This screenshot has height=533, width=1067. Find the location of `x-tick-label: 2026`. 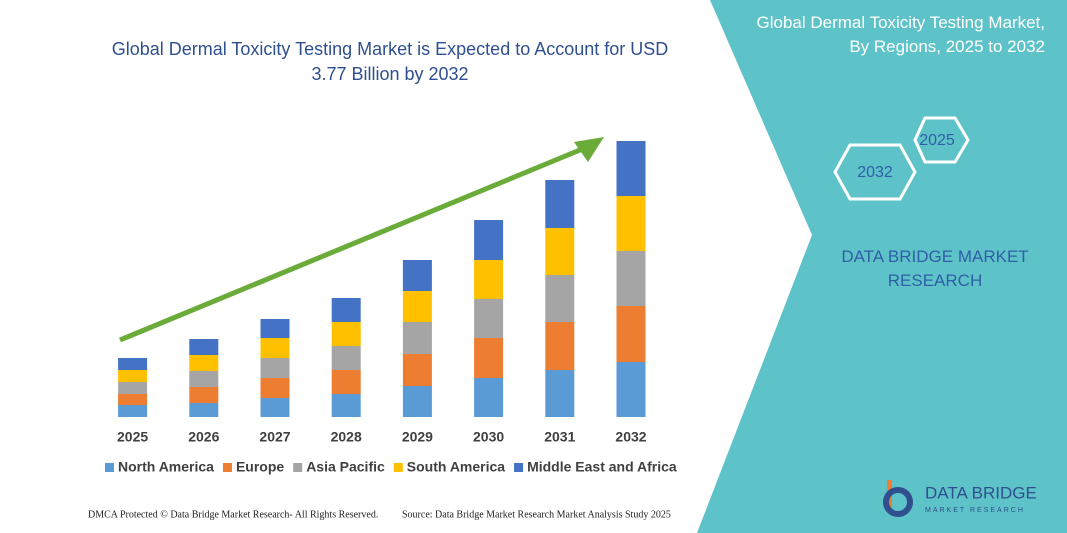

x-tick-label: 2026 is located at coordinates (203, 437).